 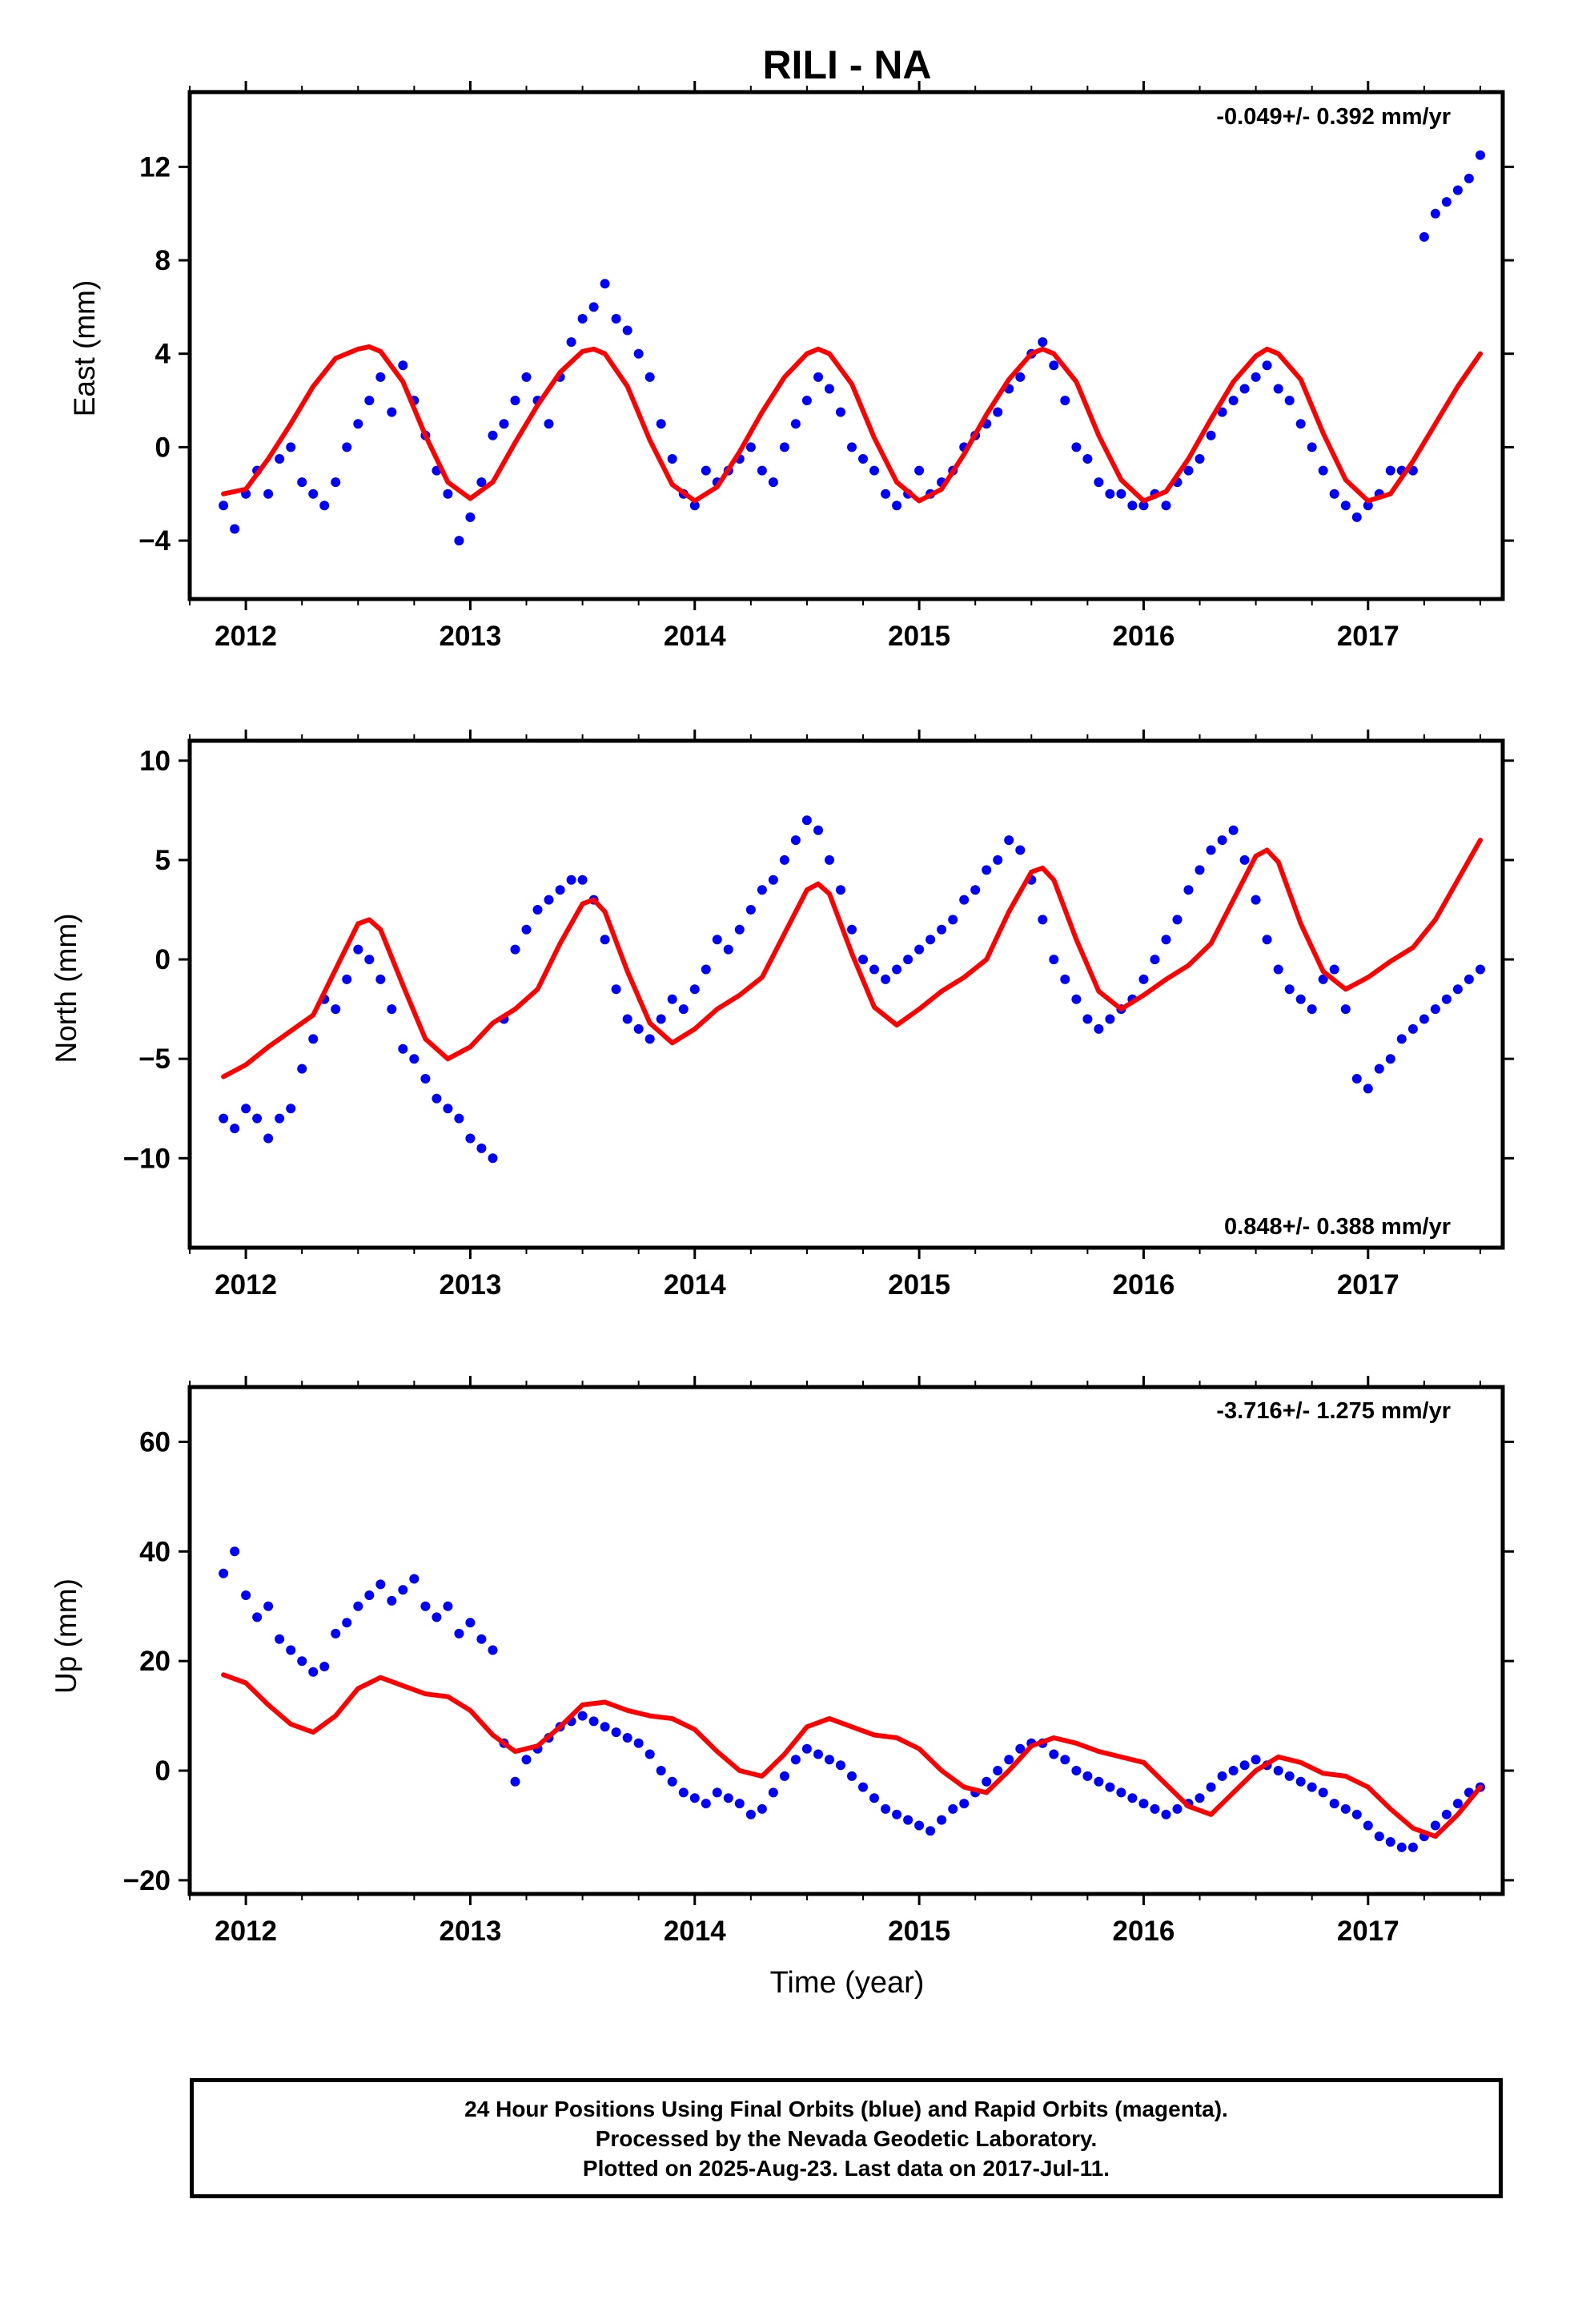 I want to click on north-y-axis-label: North (mm), so click(x=66, y=988).